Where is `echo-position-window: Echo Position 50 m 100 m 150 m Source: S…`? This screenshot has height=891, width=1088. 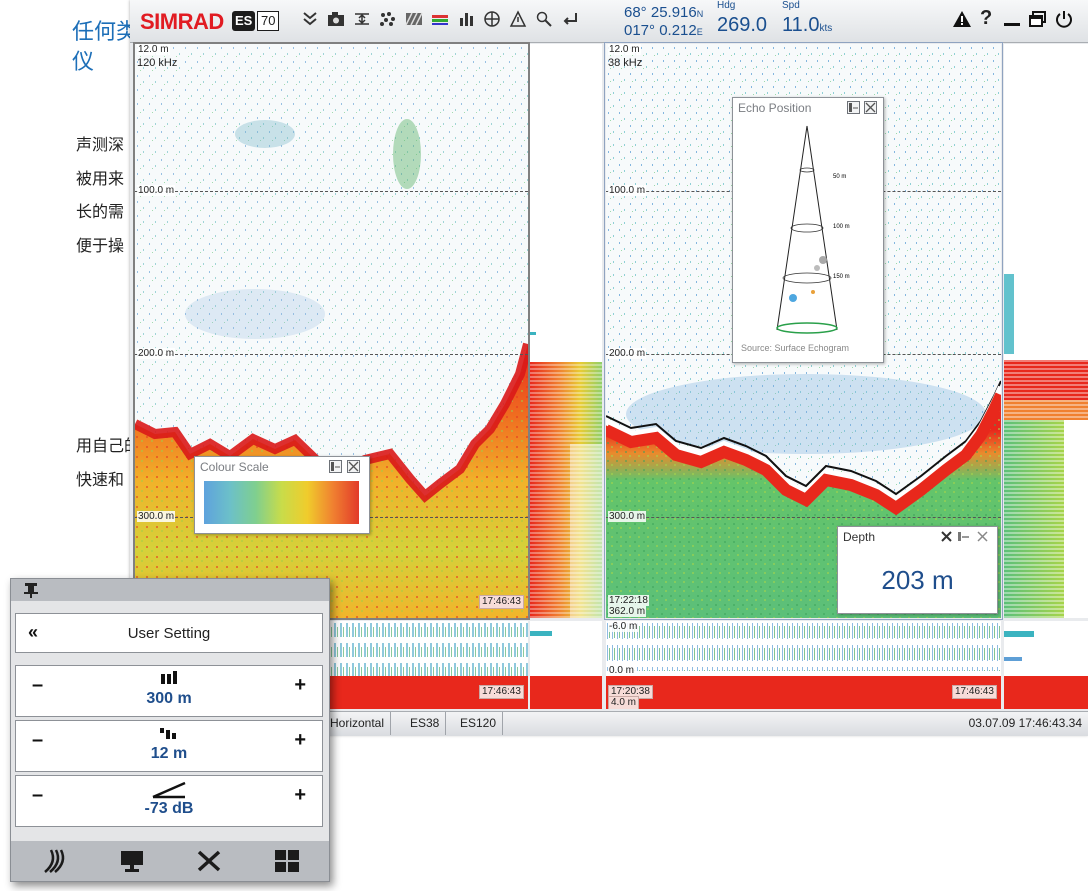 echo-position-window: Echo Position 50 m 100 m 150 m Source: S… is located at coordinates (808, 230).